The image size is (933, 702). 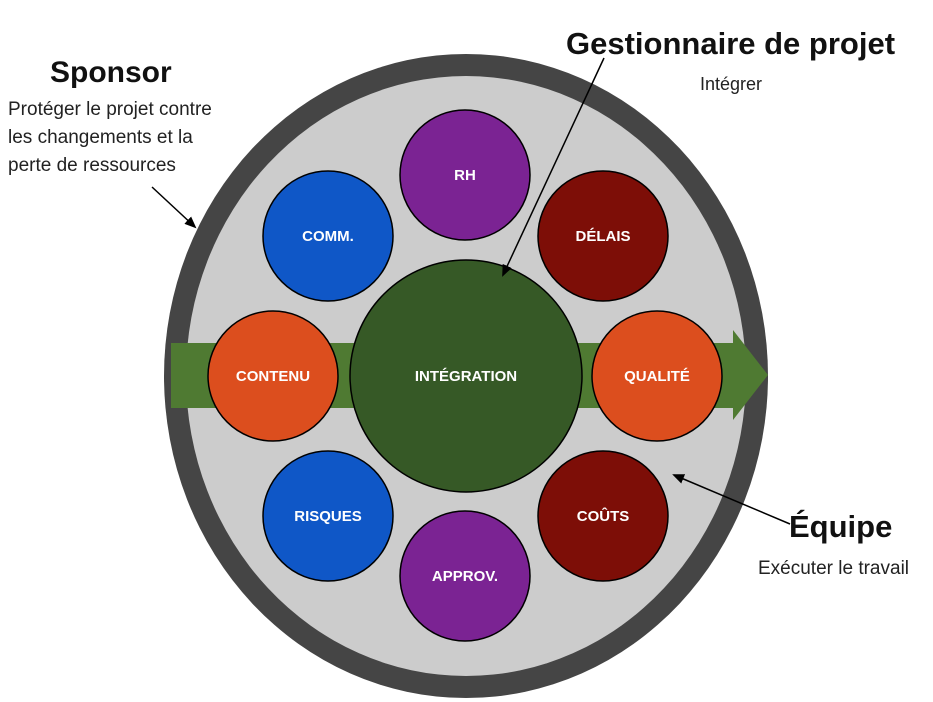 I want to click on area-node-rh: RH, so click(x=465, y=175).